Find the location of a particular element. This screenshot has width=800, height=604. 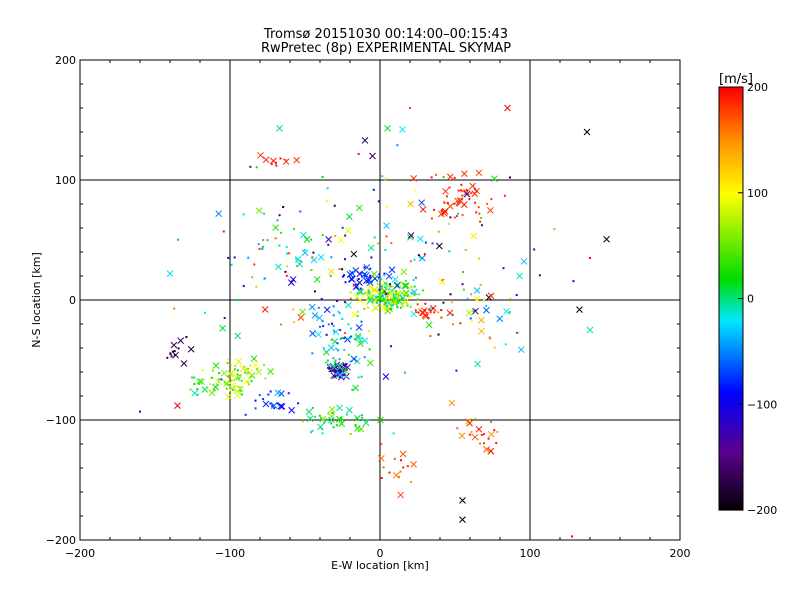

chart-subtitle: RwPretec (8p) EXPERIMENTAL SKYMAP is located at coordinates (386, 48).